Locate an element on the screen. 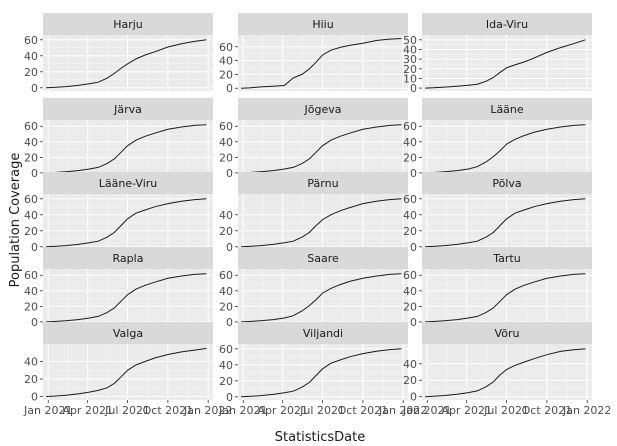 Image resolution: width=617 pixels, height=446 pixels. y-axis-title: Population Coverage is located at coordinates (15, 220).